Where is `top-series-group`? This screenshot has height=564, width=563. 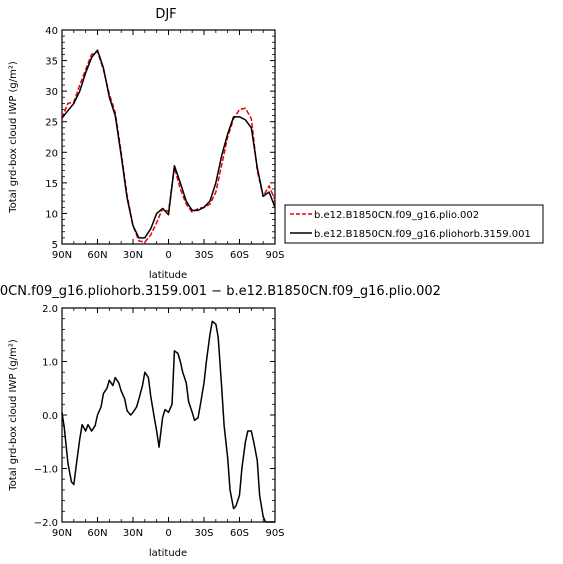
top-series-group is located at coordinates (168, 146).